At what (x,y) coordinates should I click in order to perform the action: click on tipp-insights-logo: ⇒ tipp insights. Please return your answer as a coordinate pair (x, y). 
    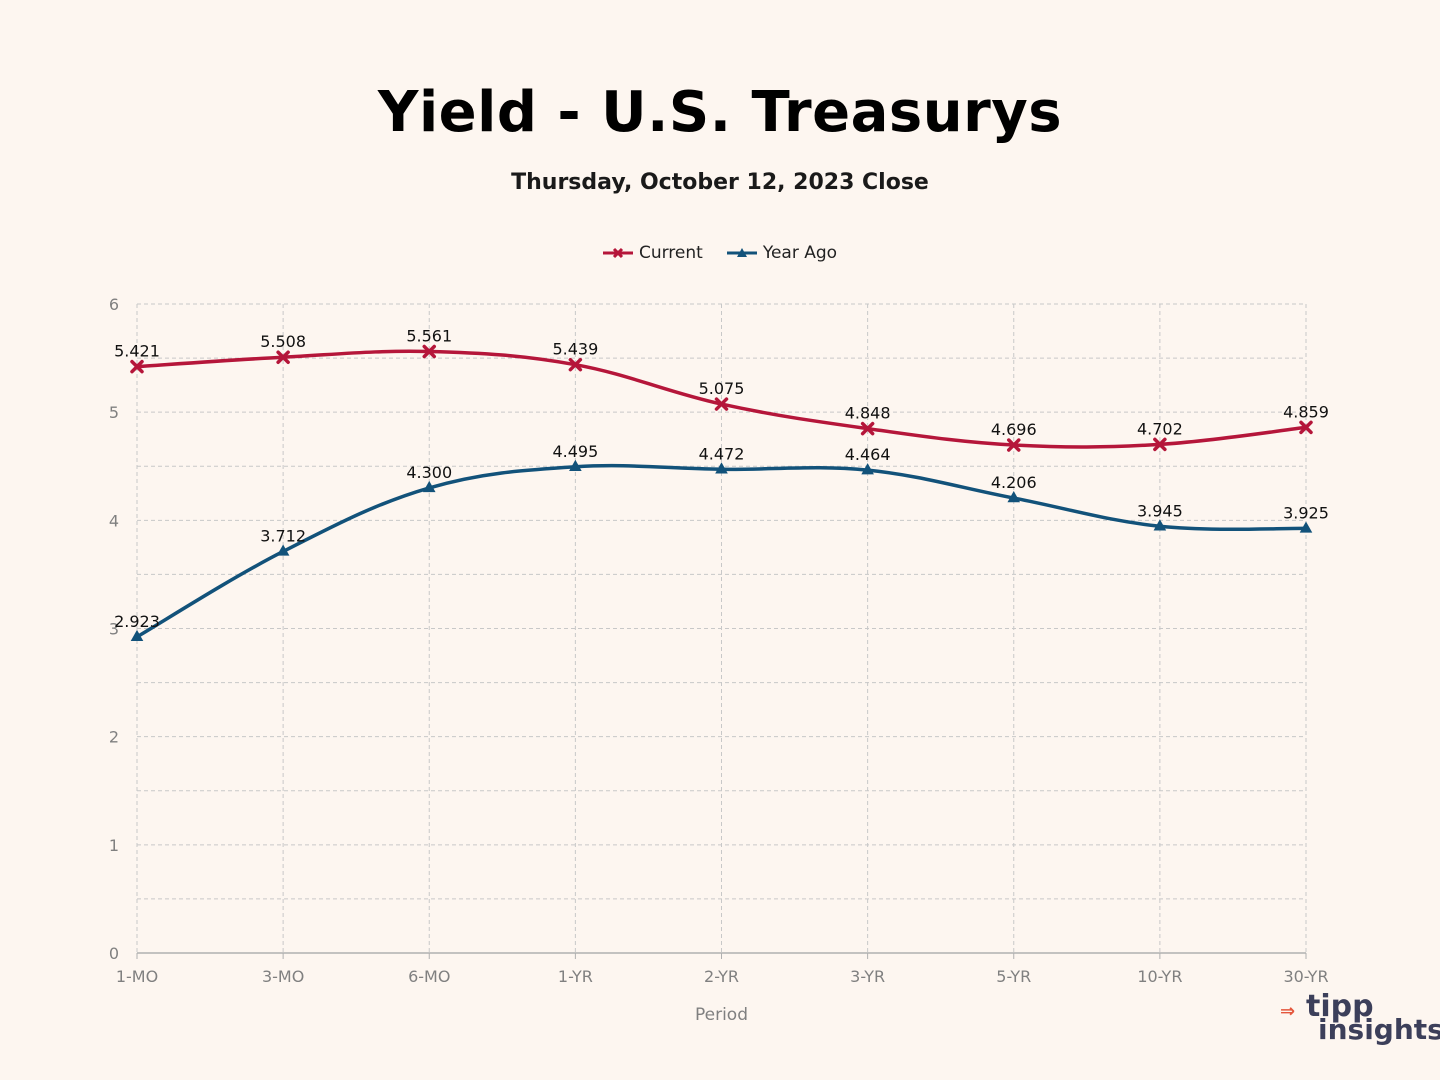
    Looking at the image, I should click on (1360, 1019).